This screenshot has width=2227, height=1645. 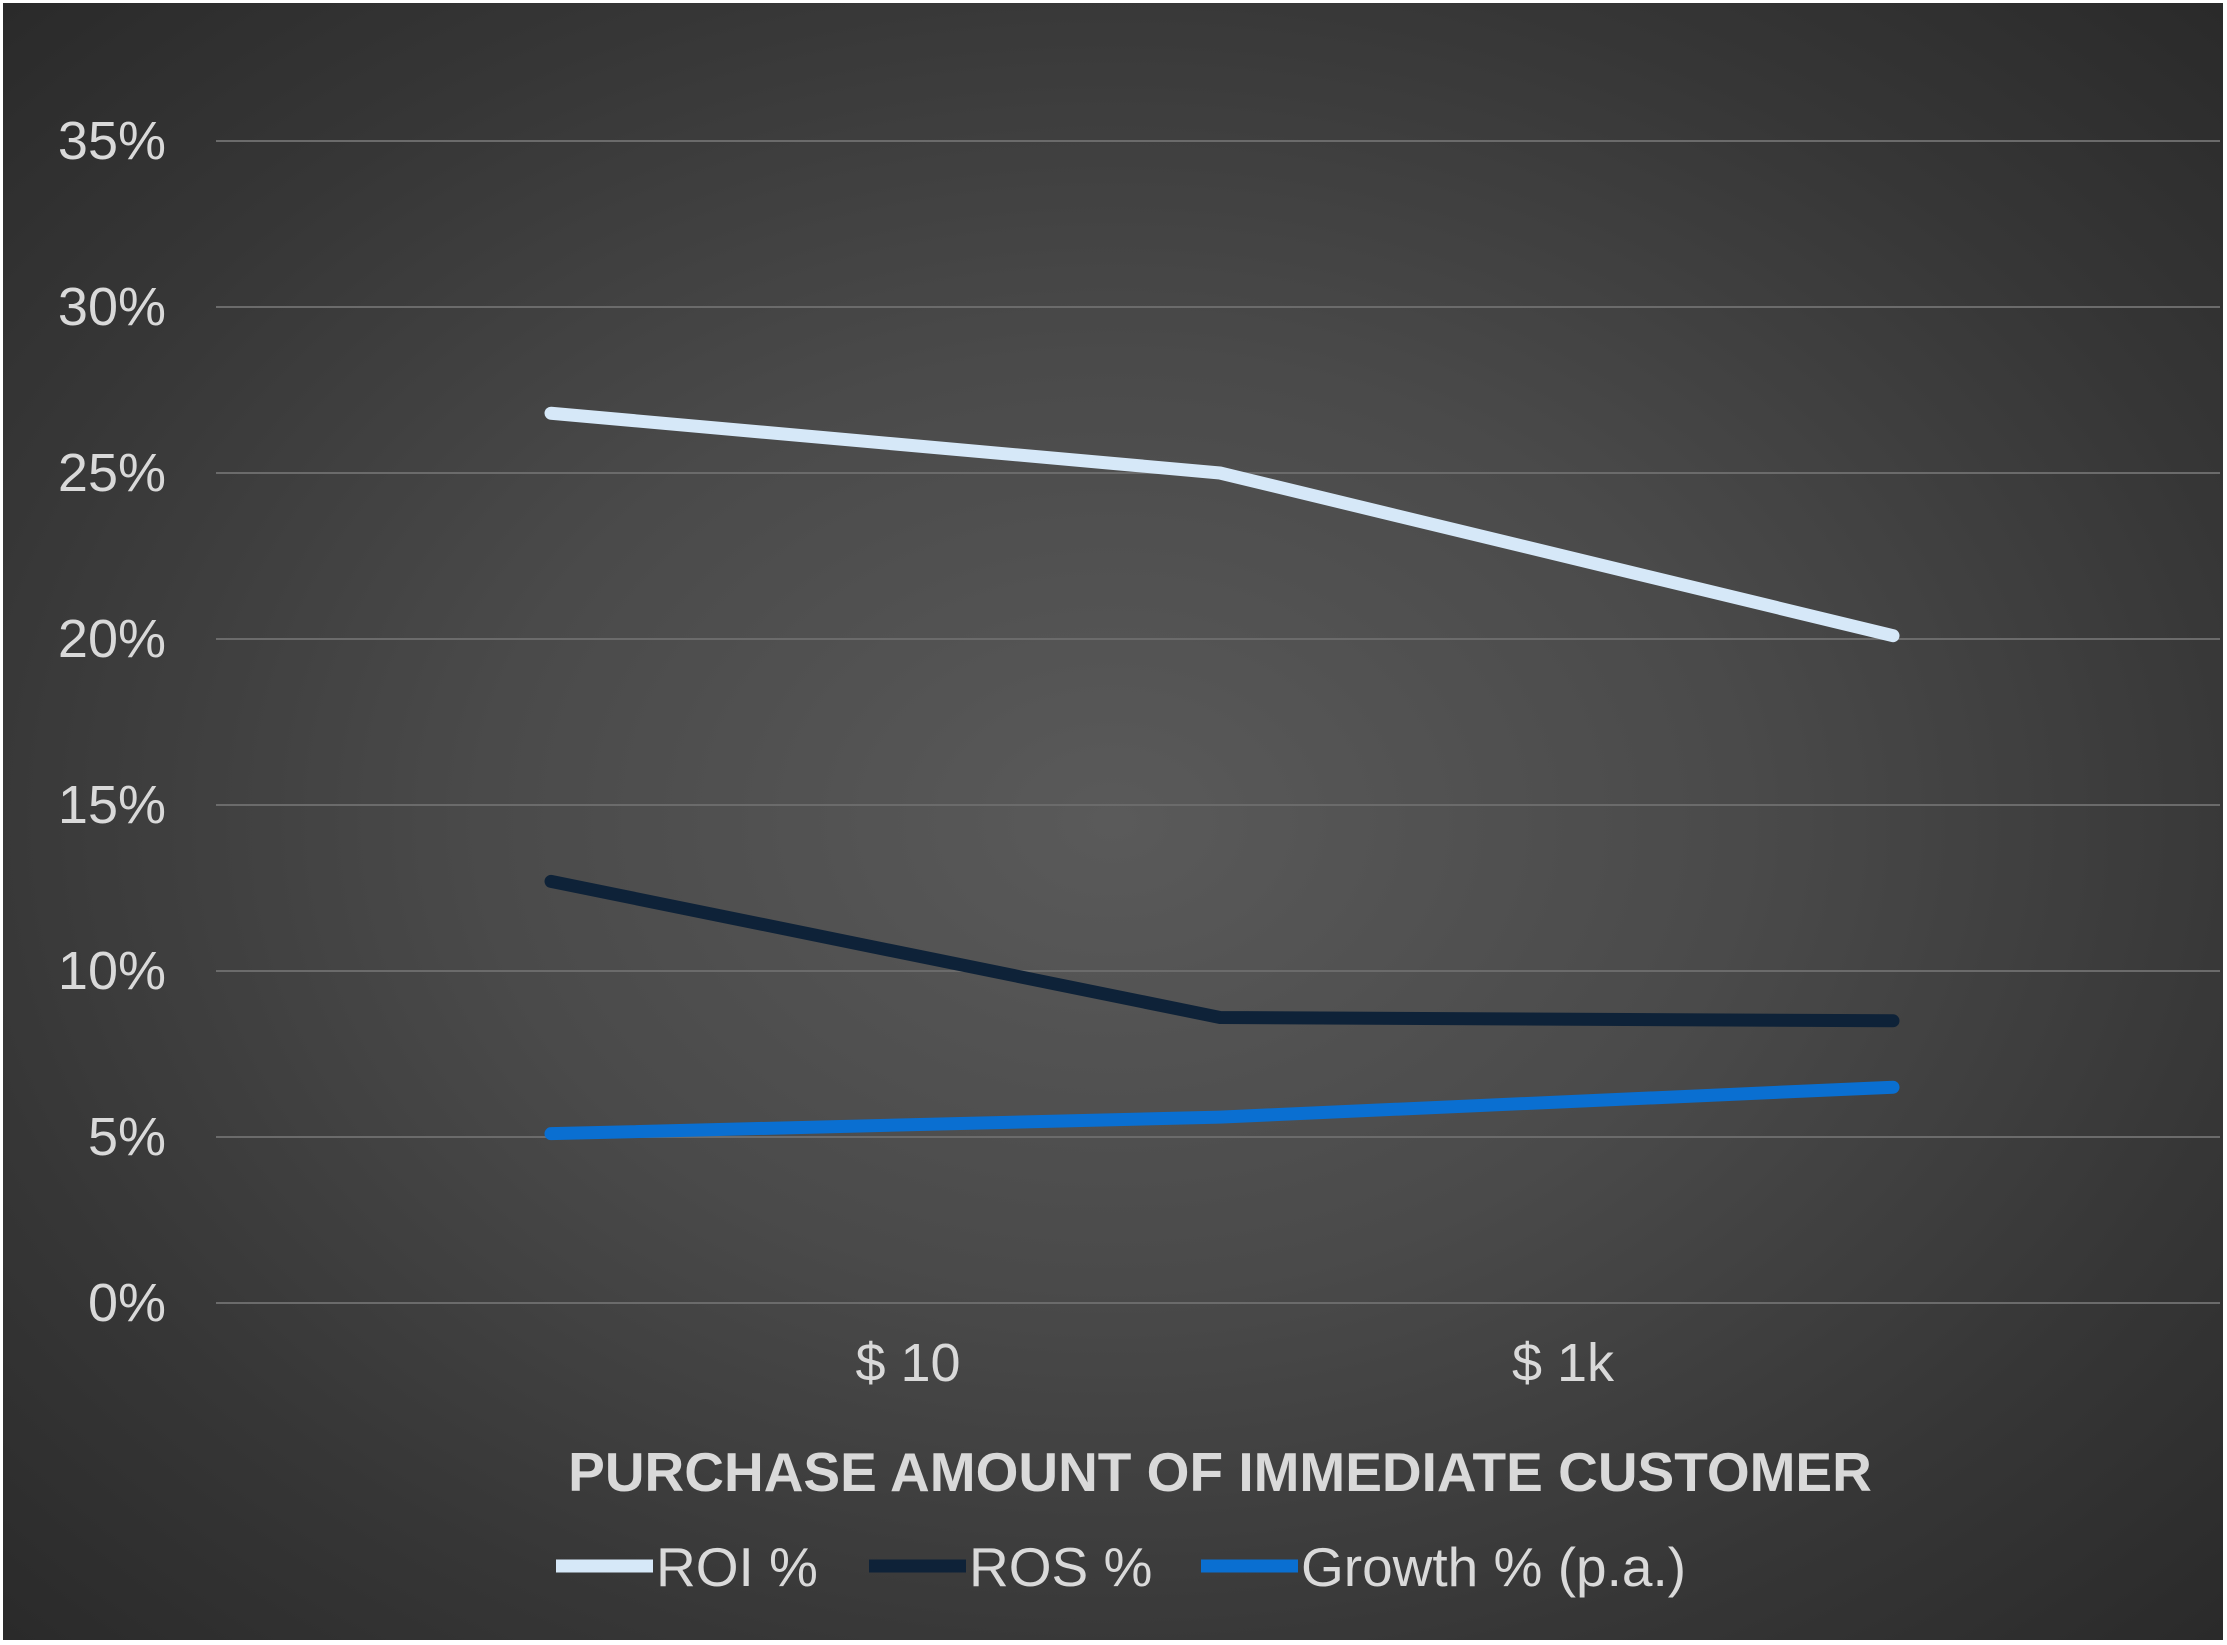 What do you see at coordinates (112, 722) in the screenshot?
I see `y-axis-ticks: 0% 5% 10% 15% 20% 25% 30% 35%` at bounding box center [112, 722].